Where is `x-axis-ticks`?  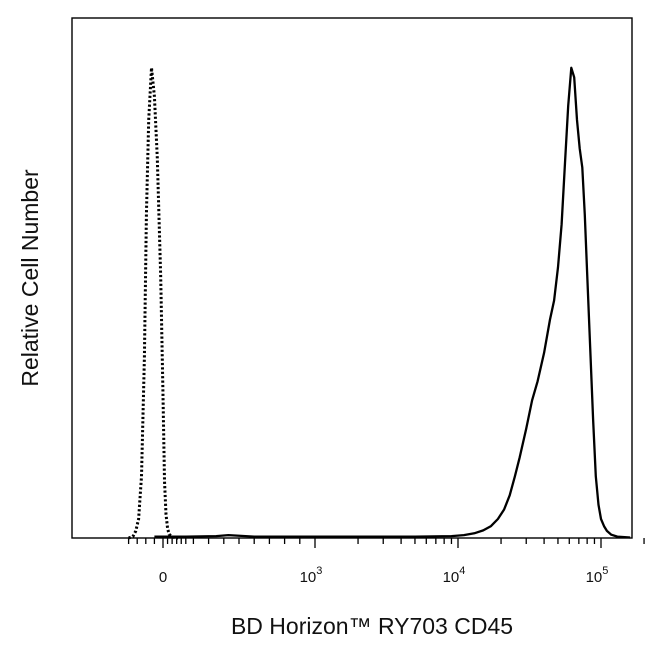 x-axis-ticks is located at coordinates (386, 543).